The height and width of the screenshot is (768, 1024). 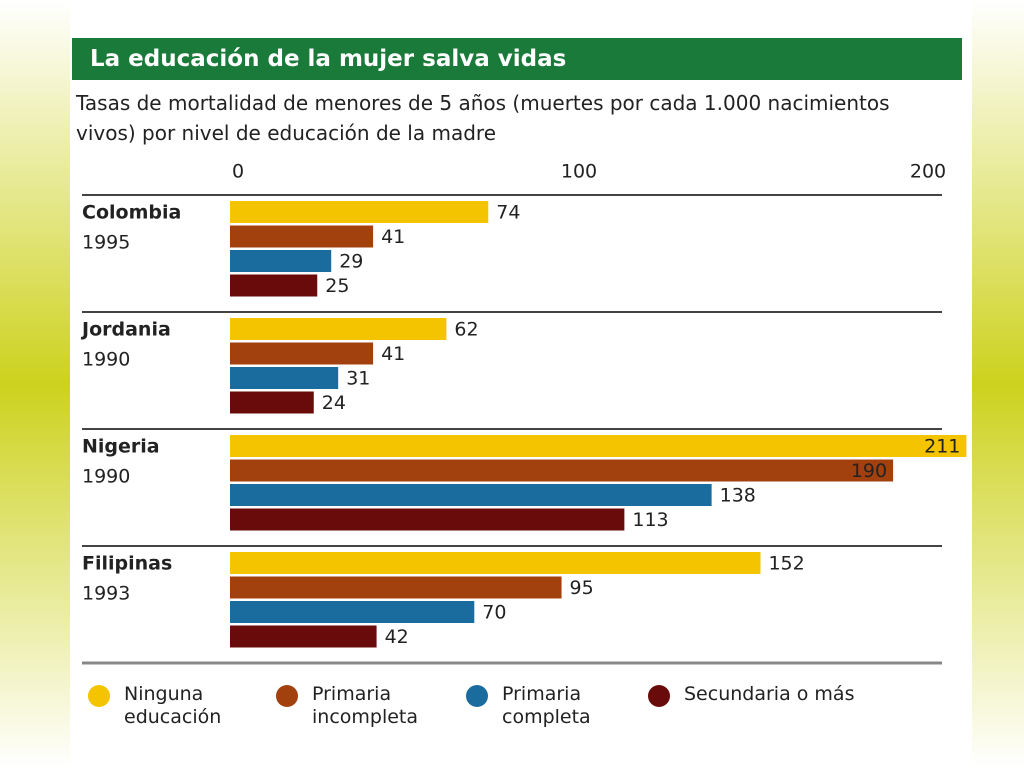 I want to click on value-label: 113, so click(x=650, y=520).